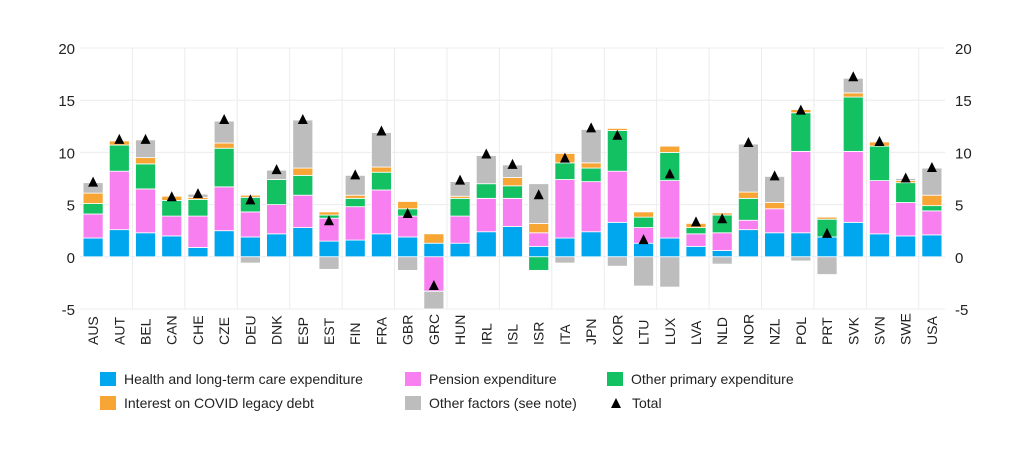 Image resolution: width=1024 pixels, height=464 pixels. What do you see at coordinates (801, 331) in the screenshot?
I see `x-tick-label: POL` at bounding box center [801, 331].